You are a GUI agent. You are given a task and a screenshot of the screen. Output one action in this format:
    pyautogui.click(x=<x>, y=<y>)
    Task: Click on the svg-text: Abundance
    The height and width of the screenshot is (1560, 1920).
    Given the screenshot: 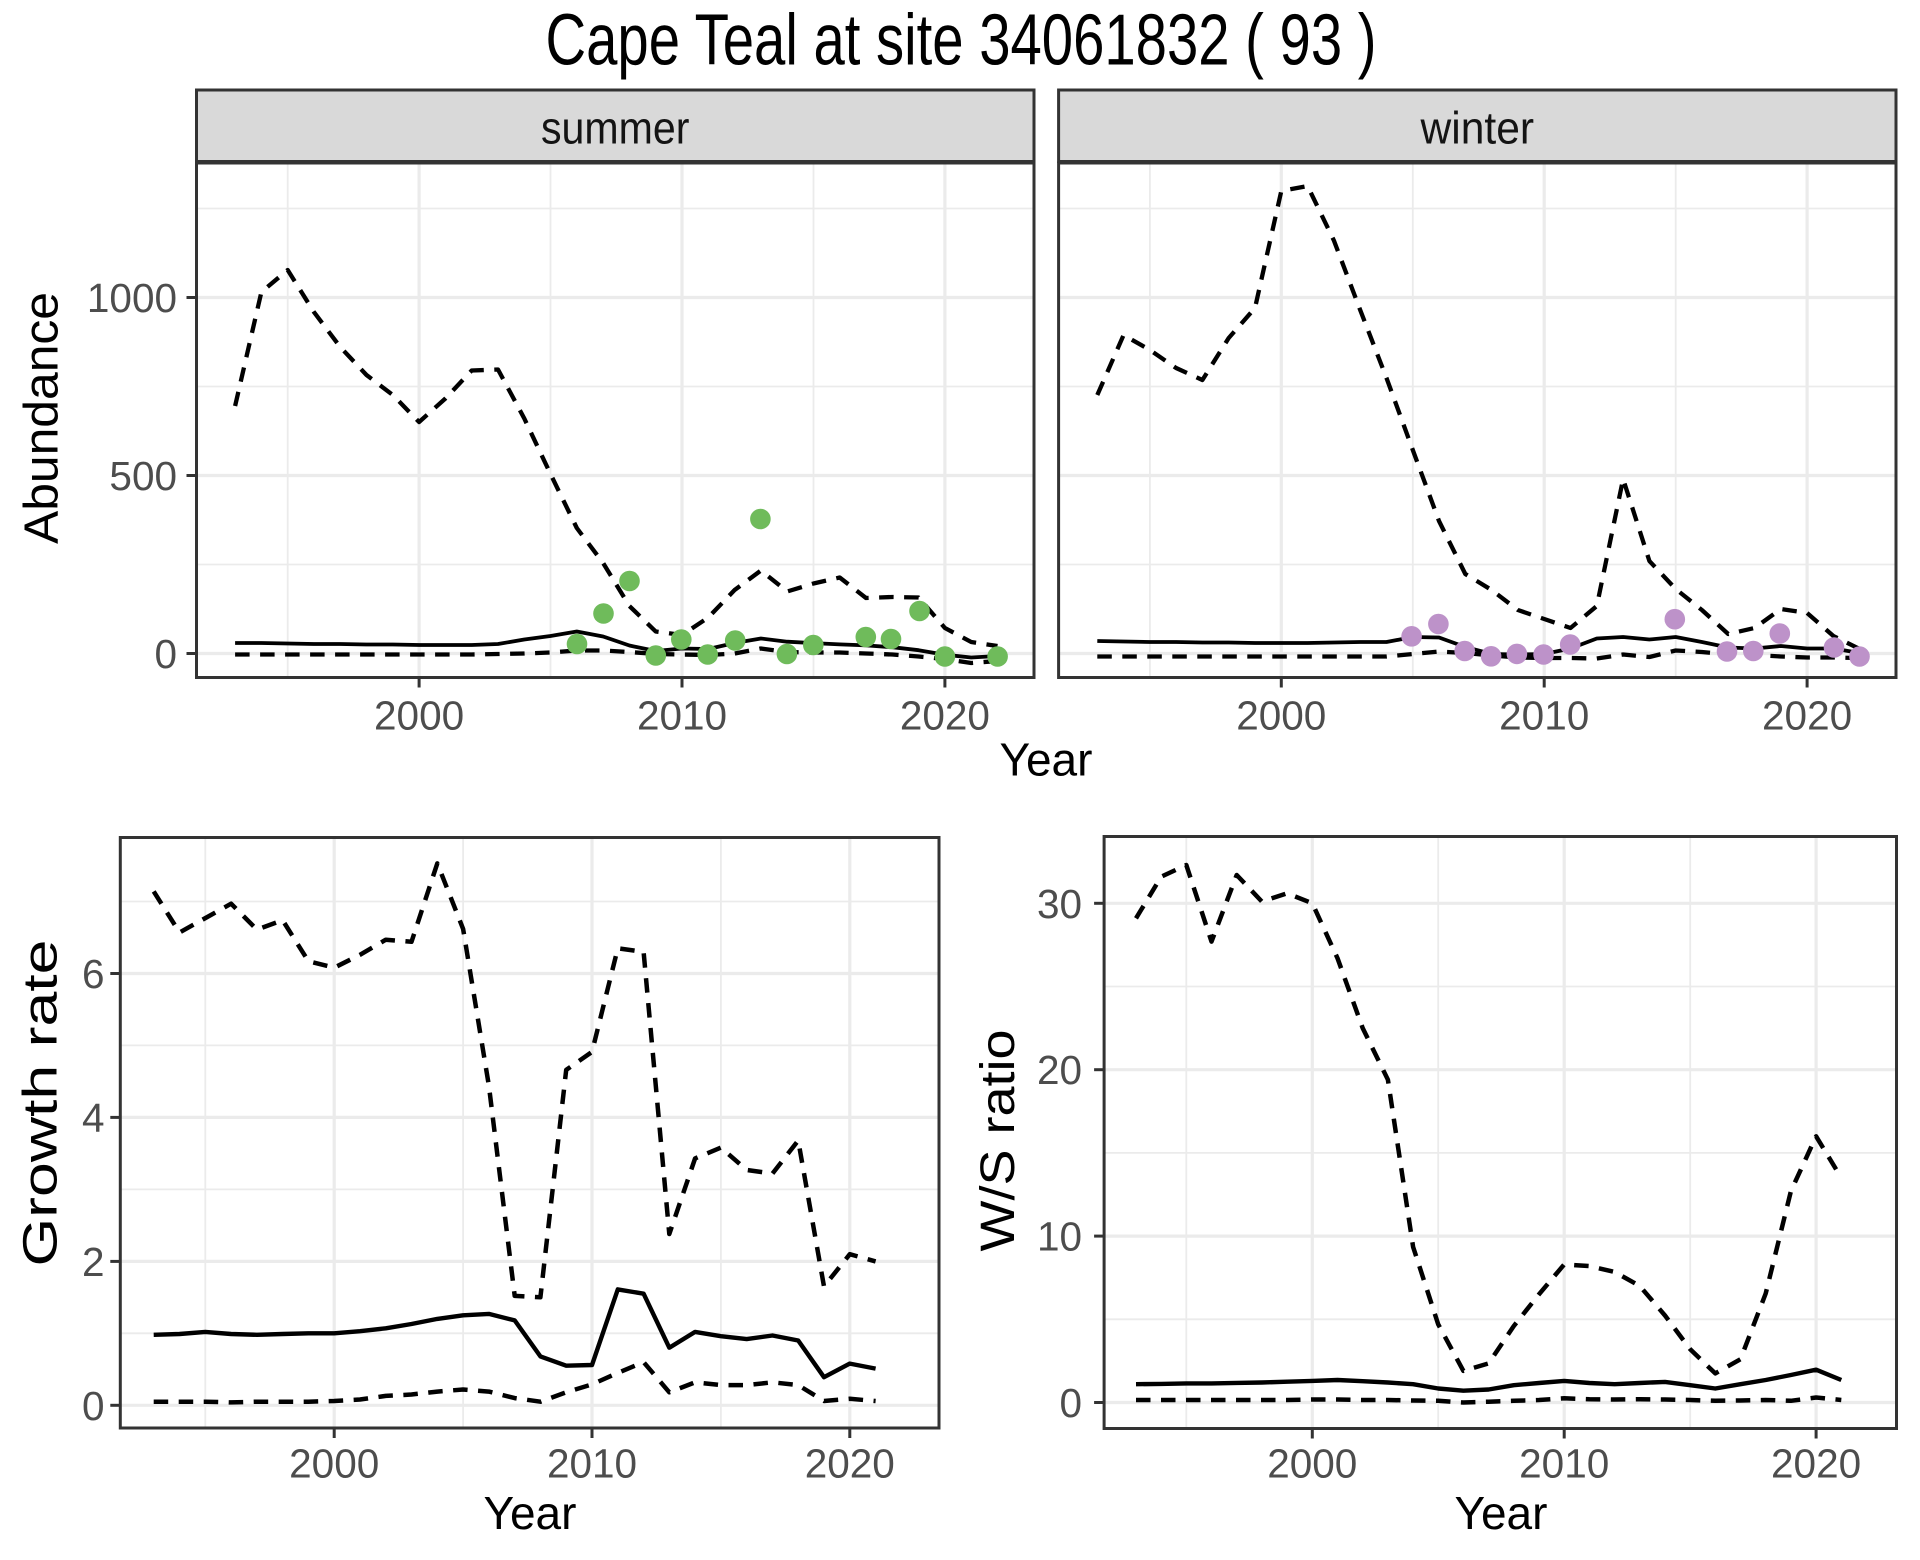 What is the action you would take?
    pyautogui.click(x=42, y=418)
    